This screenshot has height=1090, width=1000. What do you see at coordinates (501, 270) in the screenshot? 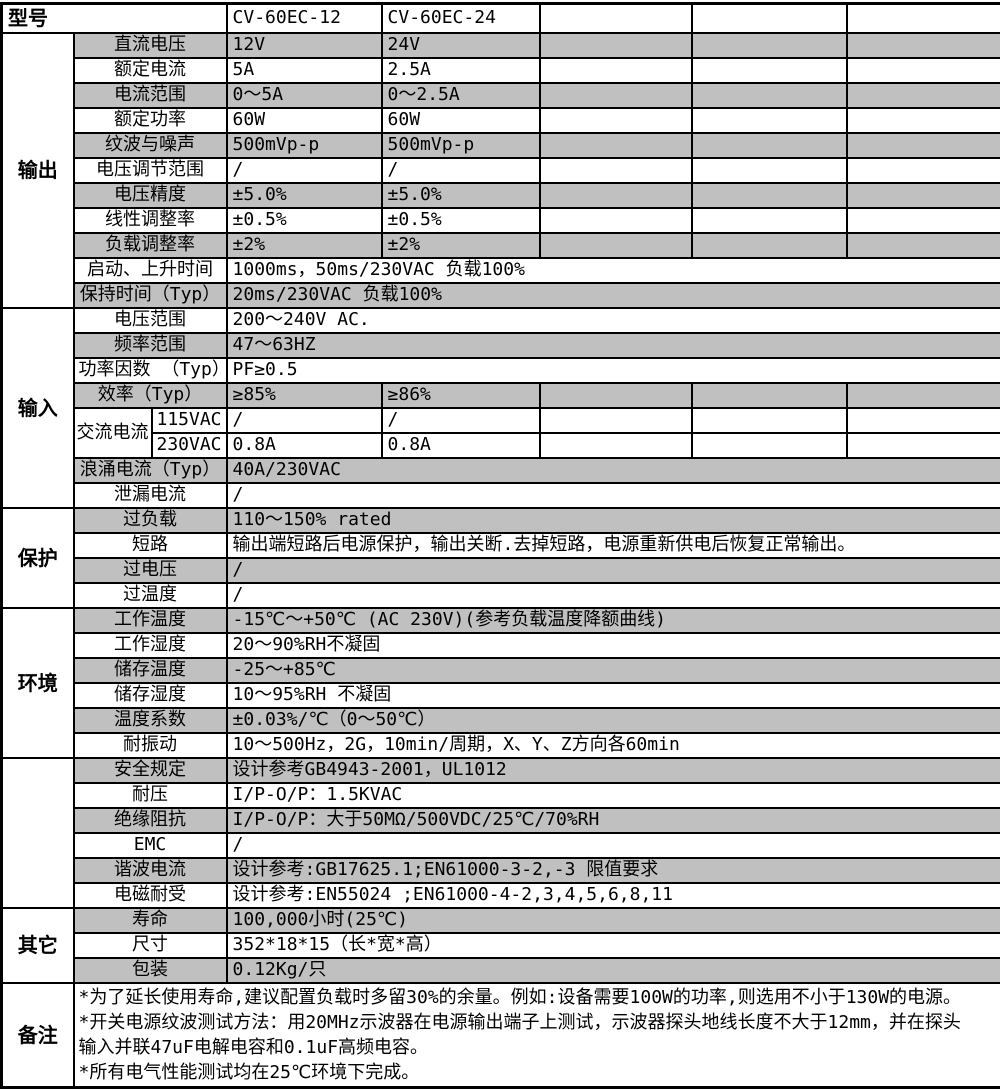
I see `table-row: 启动、上升时间 1000ms，50ms/230VAC 负载100%` at bounding box center [501, 270].